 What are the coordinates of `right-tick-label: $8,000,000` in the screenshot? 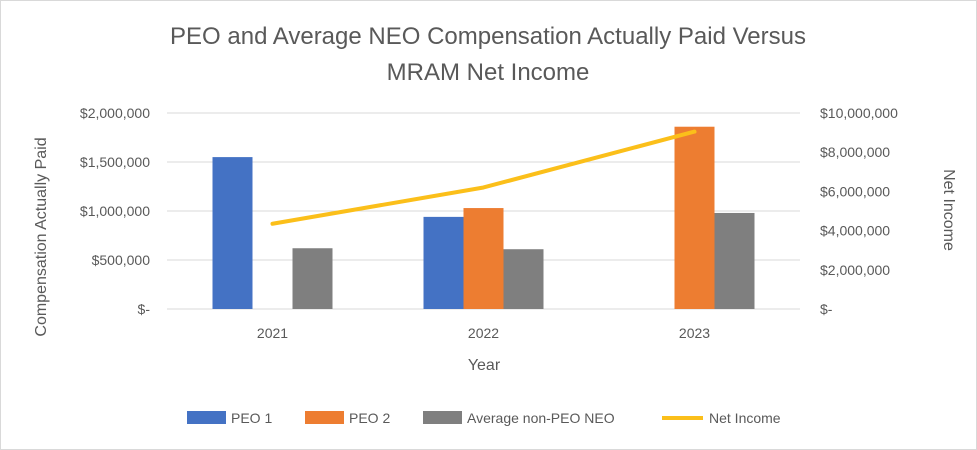 It's located at (855, 152).